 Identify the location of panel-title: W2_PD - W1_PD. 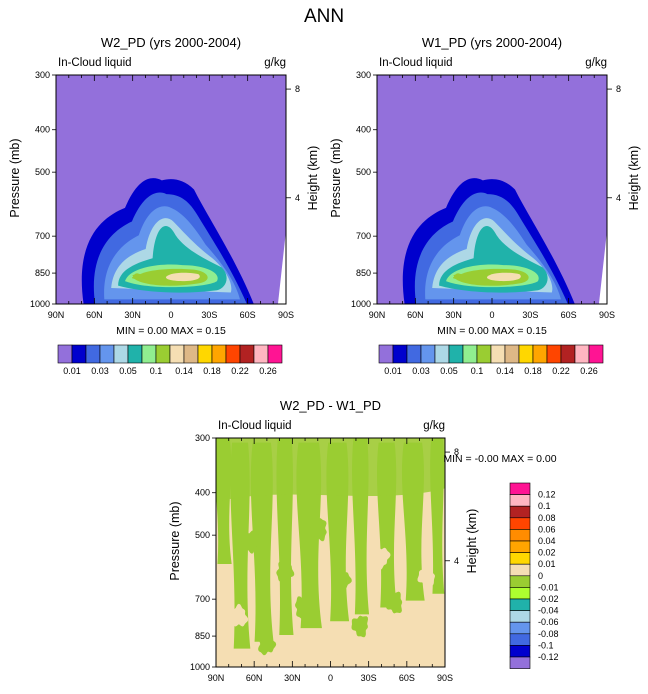
(330, 405).